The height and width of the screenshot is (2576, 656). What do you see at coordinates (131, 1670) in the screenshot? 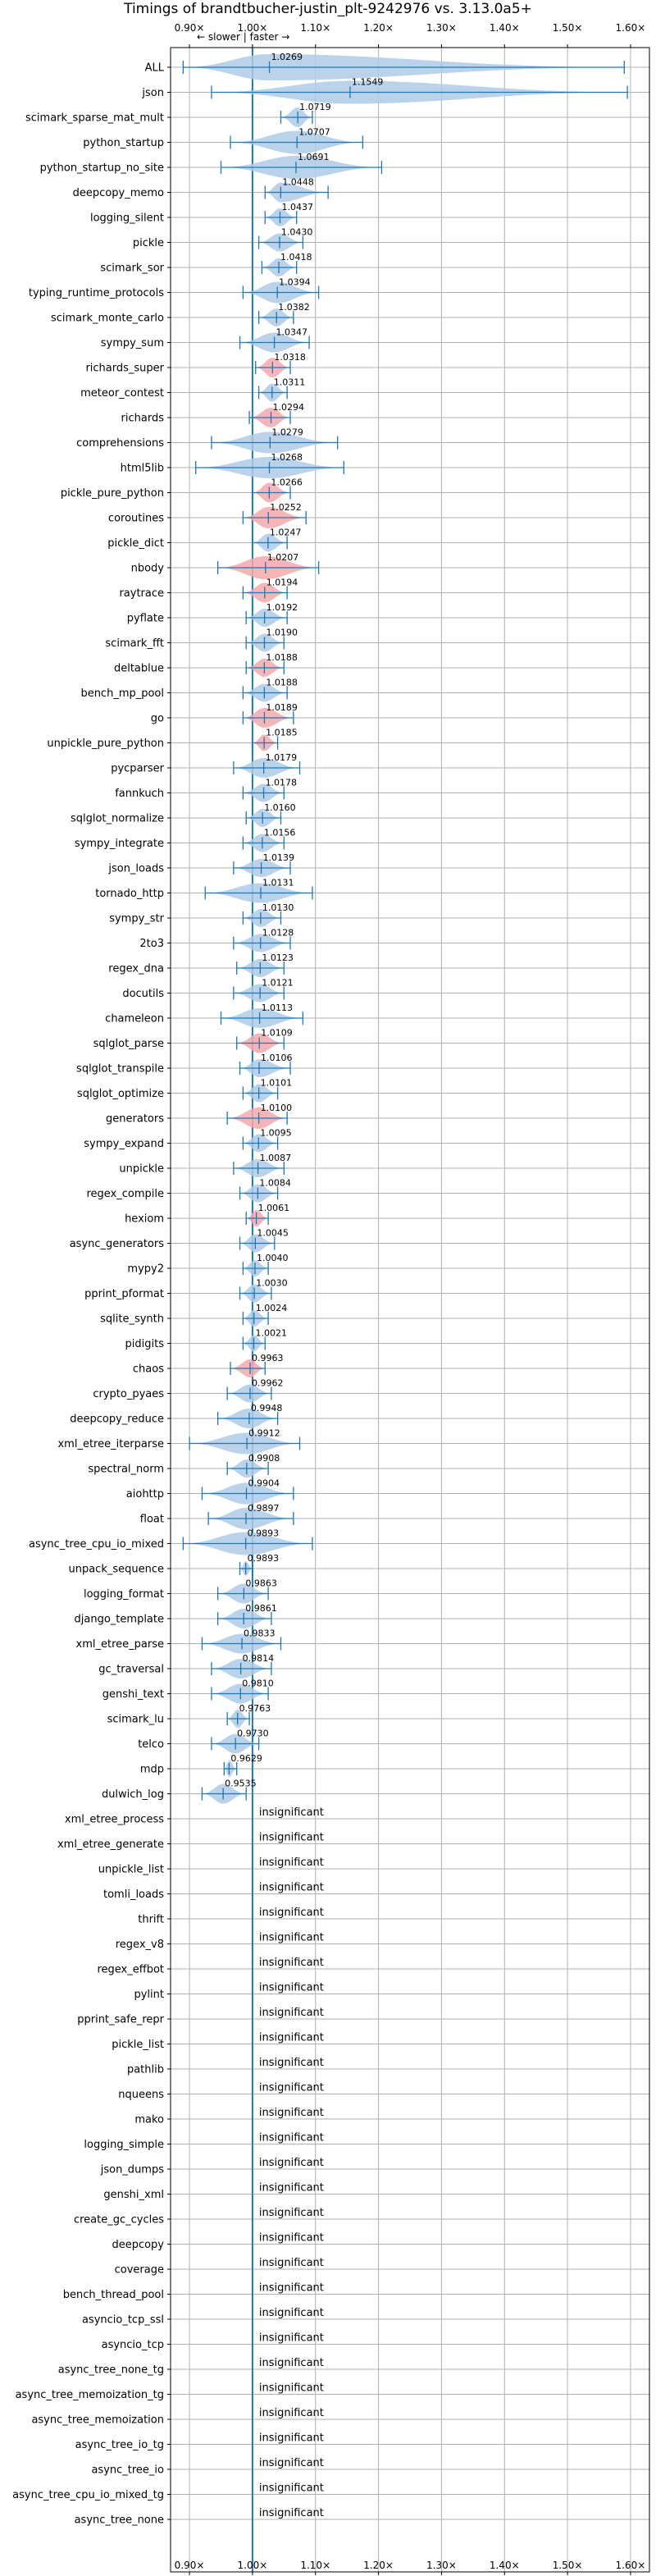
I see `category-label: gc_traversal` at bounding box center [131, 1670].